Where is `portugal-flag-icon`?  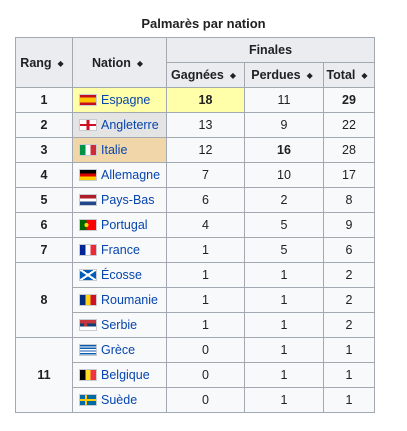 portugal-flag-icon is located at coordinates (88, 225).